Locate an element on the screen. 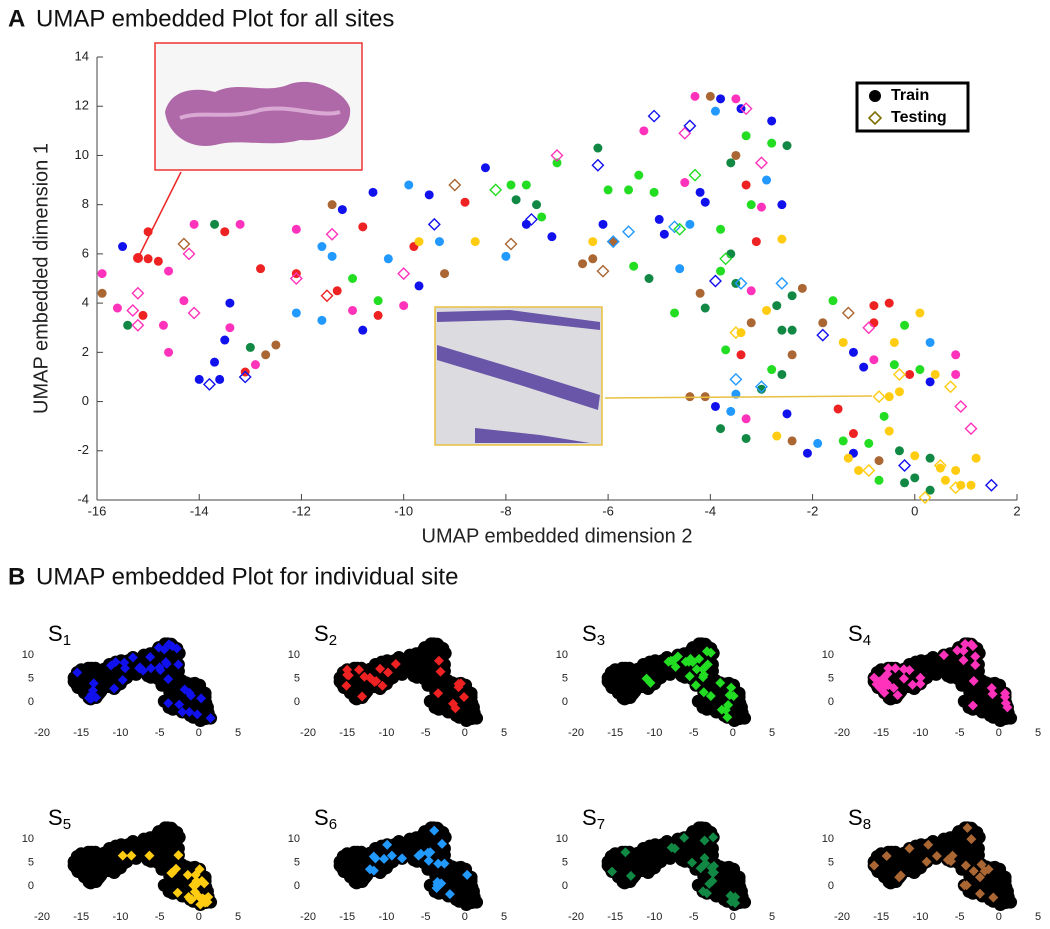 The width and height of the screenshot is (1050, 929). y-tick-label: 0 is located at coordinates (297, 702).